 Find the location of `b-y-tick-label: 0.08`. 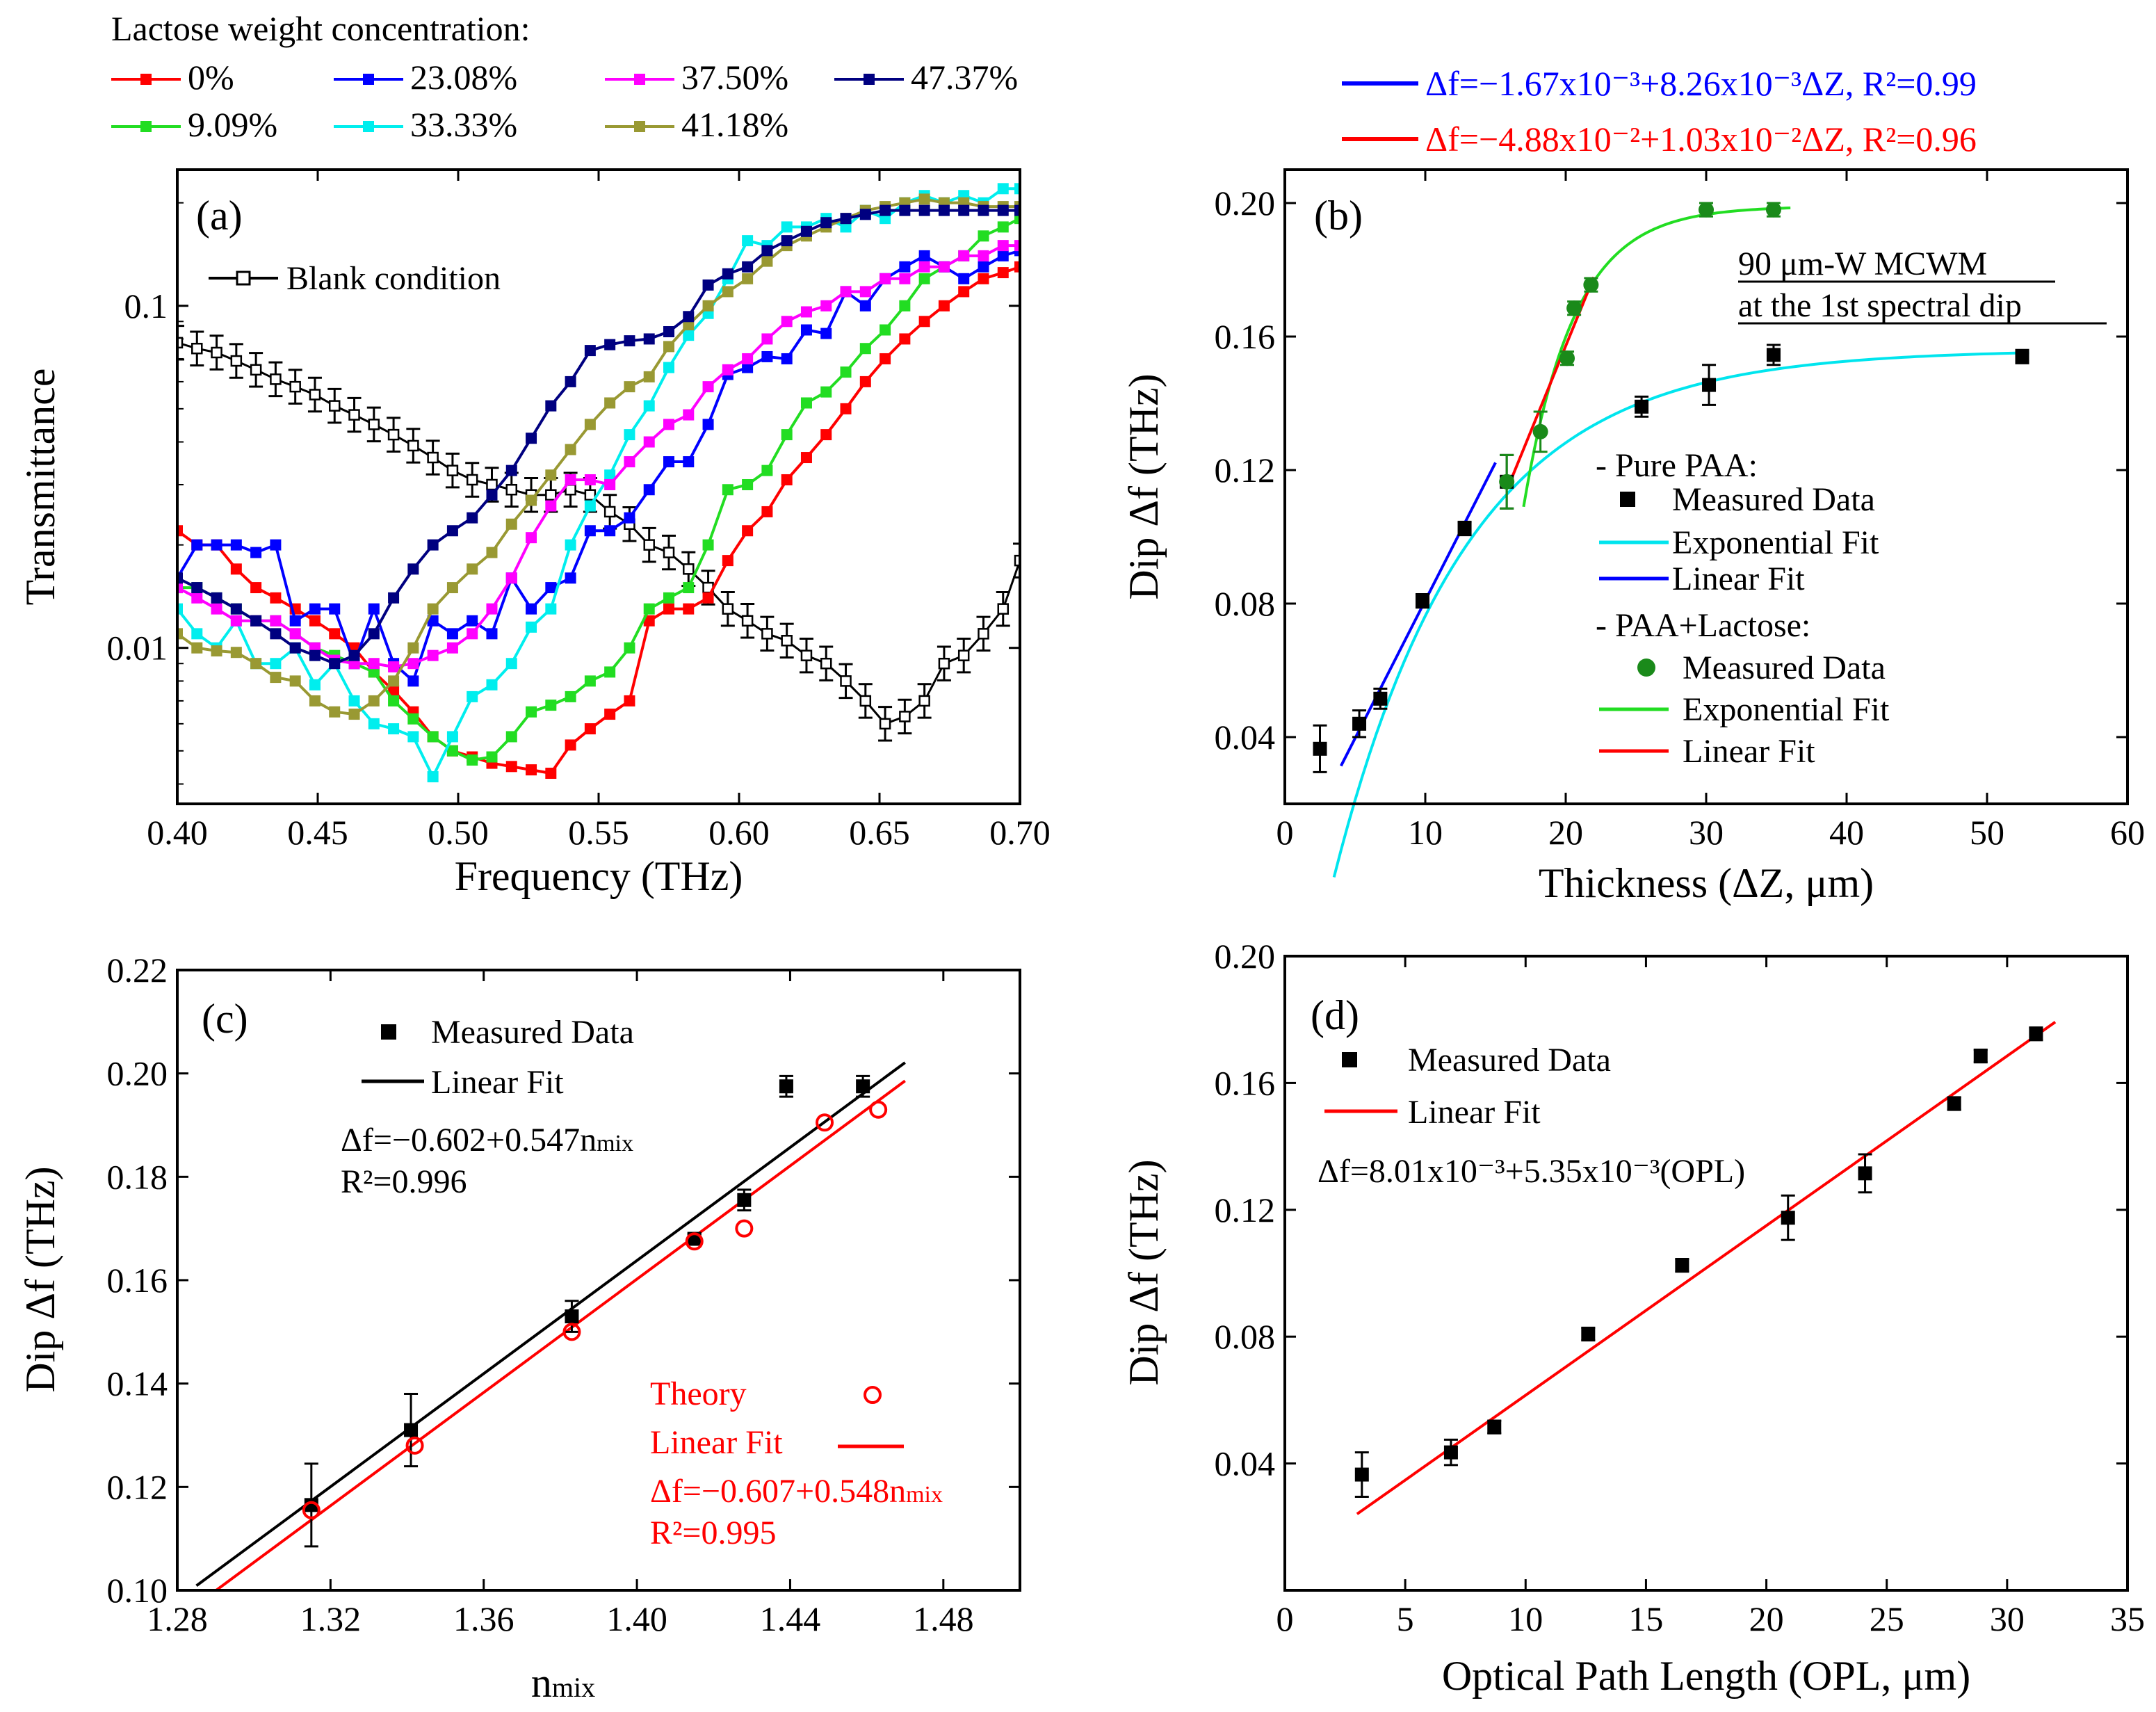

b-y-tick-label: 0.08 is located at coordinates (1245, 603).